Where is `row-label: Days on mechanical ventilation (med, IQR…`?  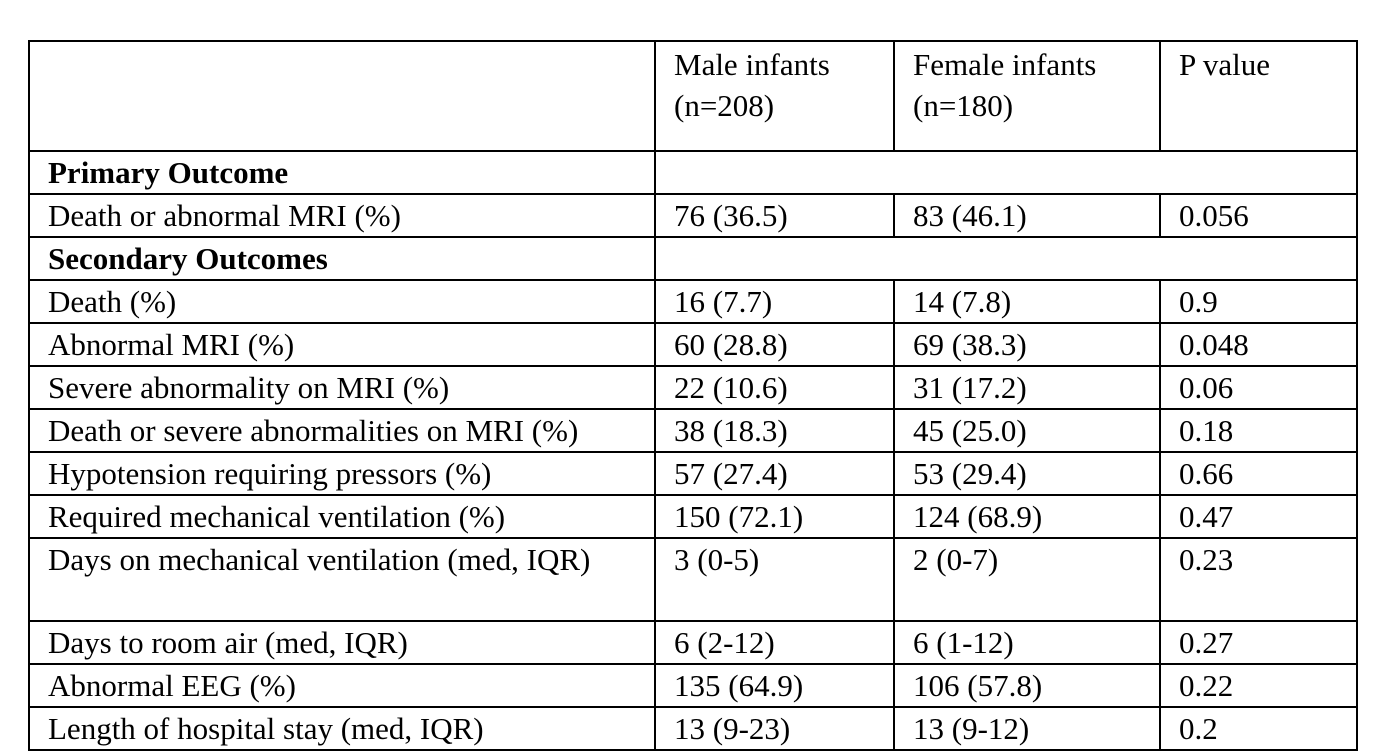
row-label: Days on mechanical ventilation (med, IQR… is located at coordinates (342, 579).